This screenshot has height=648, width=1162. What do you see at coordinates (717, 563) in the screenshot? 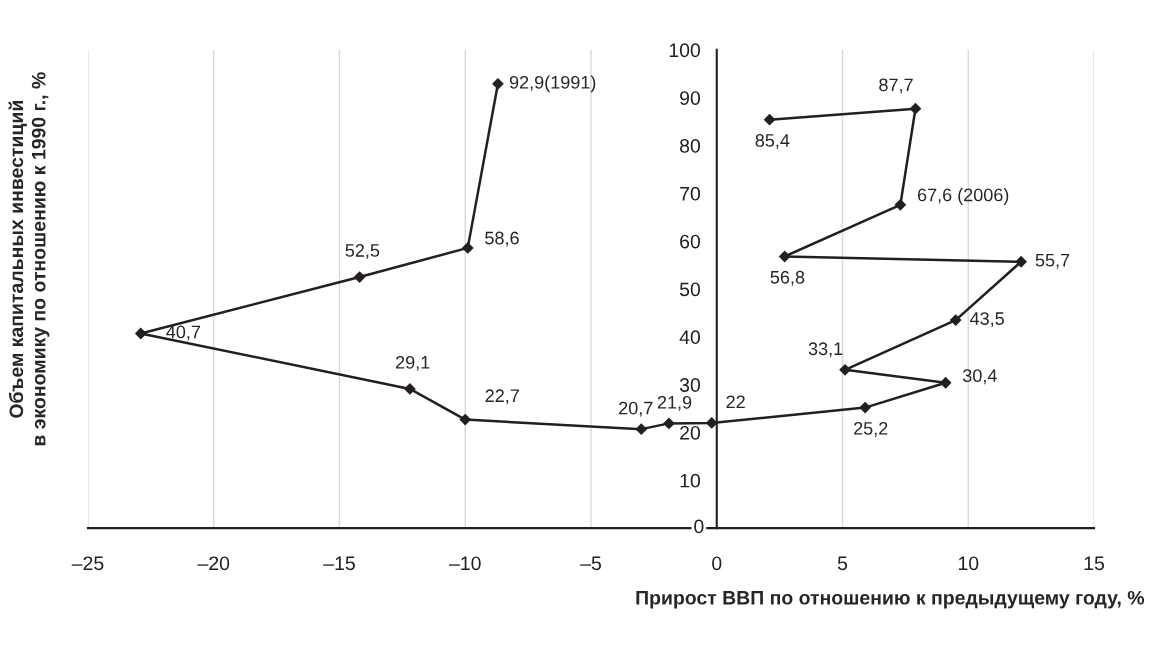
I see `x-tick-label: 0` at bounding box center [717, 563].